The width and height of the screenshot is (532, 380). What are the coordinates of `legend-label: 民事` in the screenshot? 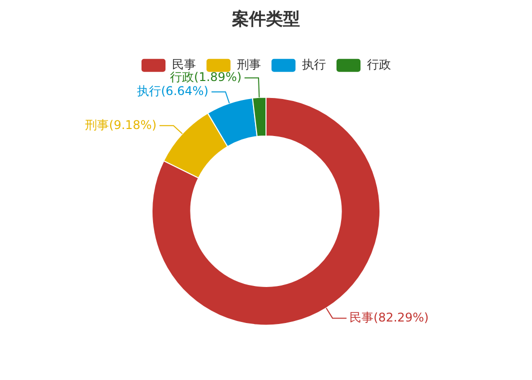 It's located at (184, 65).